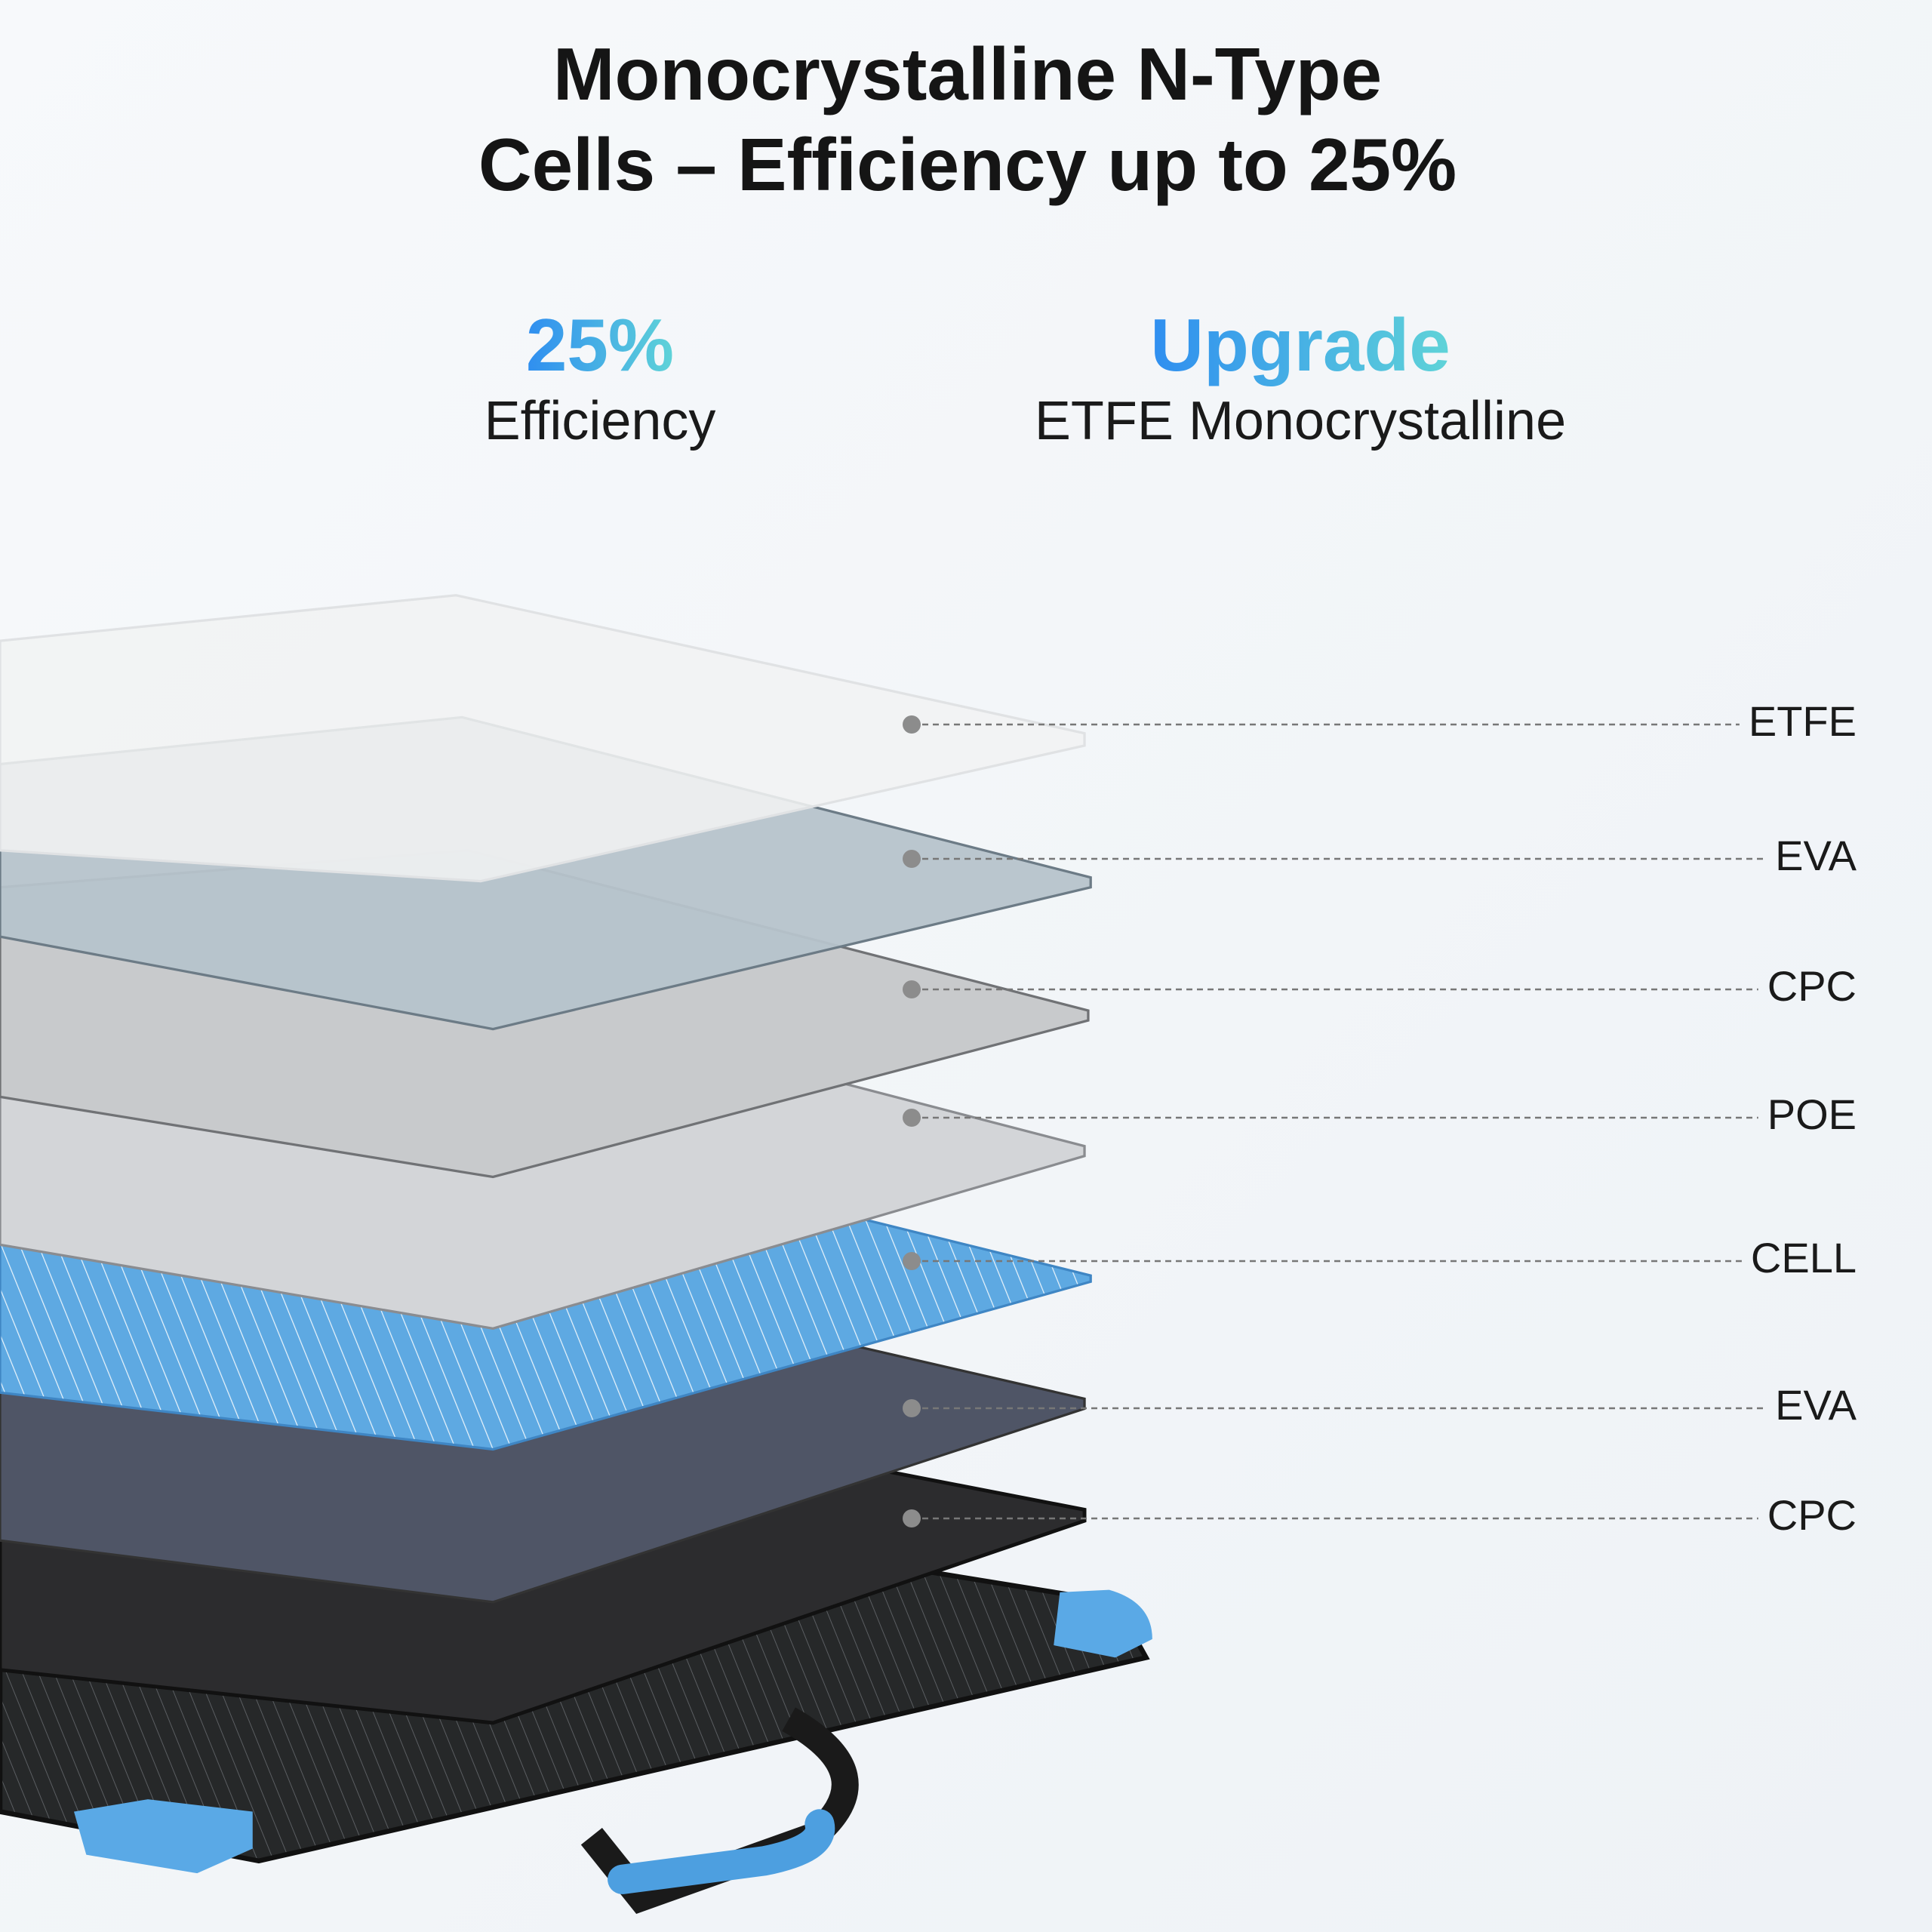  Describe the element at coordinates (543, 738) in the screenshot. I see `layer-etfe` at that location.